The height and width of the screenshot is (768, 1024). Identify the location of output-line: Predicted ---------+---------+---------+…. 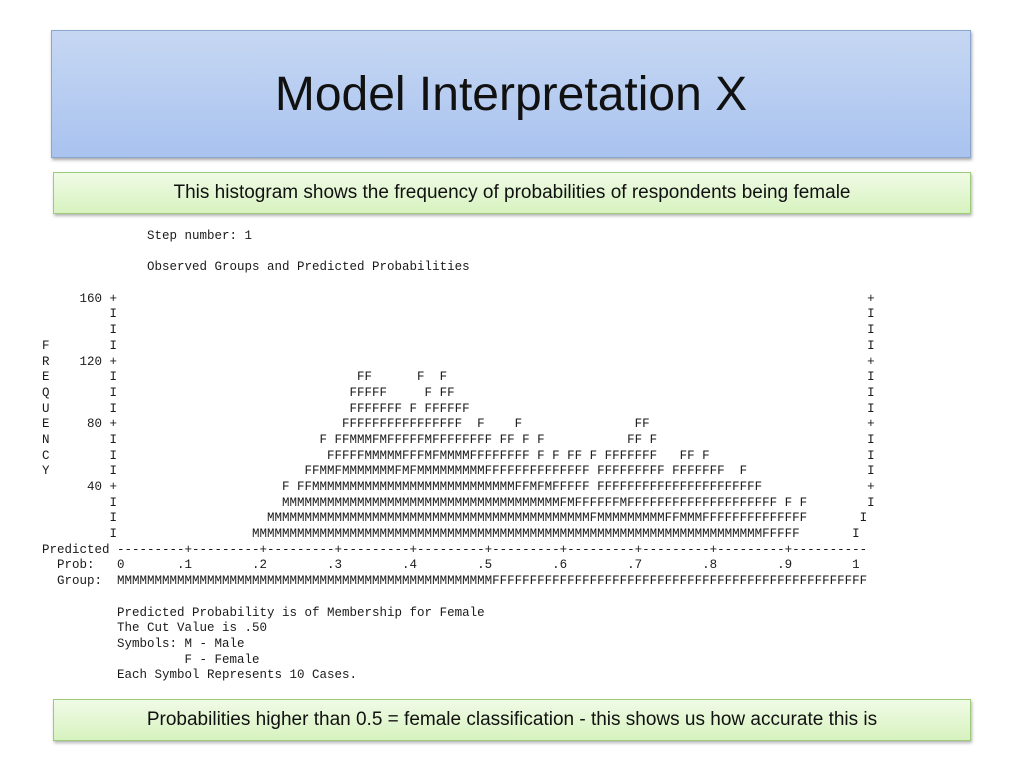
(455, 549).